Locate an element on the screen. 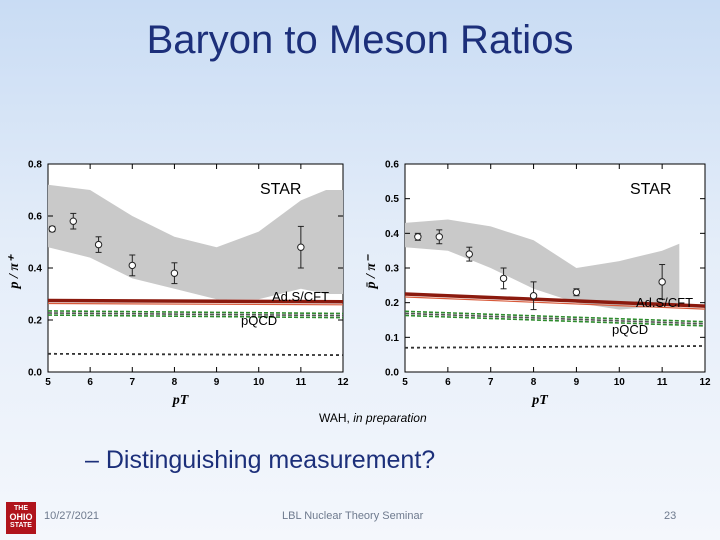  footer-page-number: 23 is located at coordinates (670, 516).